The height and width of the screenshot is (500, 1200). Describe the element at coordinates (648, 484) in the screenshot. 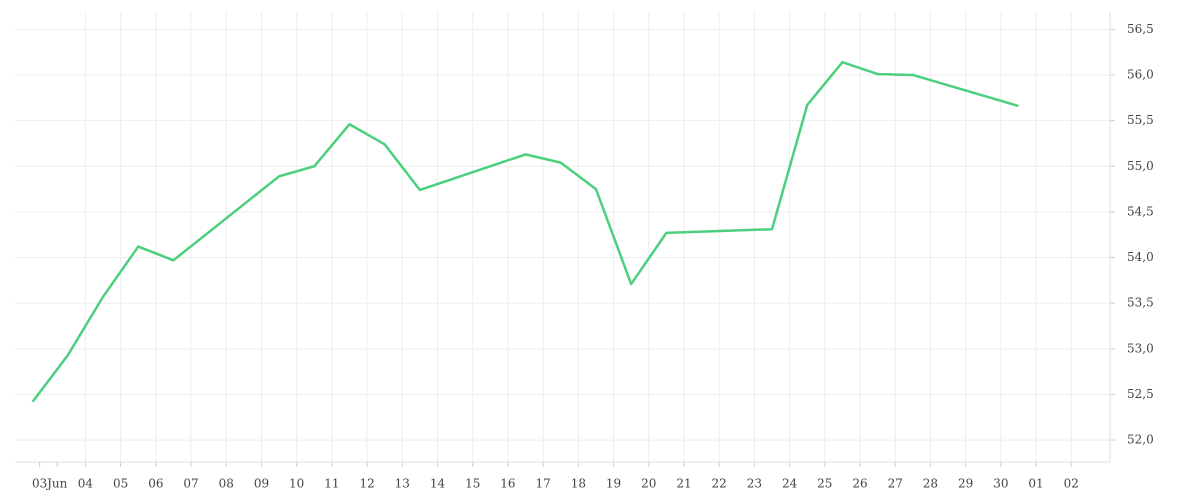

I see `x-tick-label: 20` at that location.